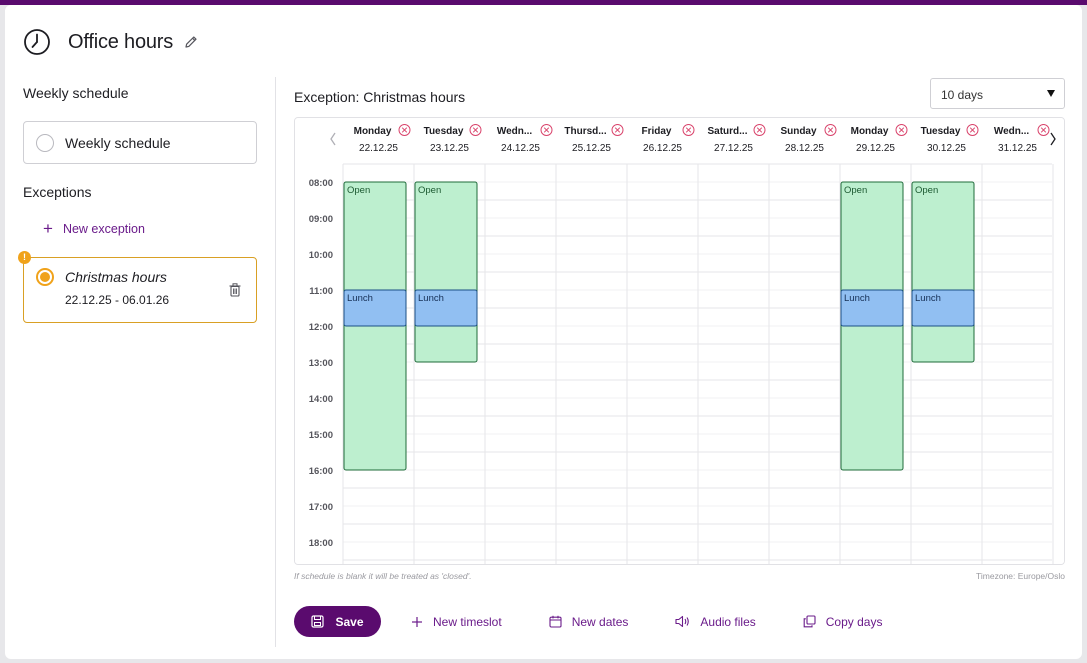  What do you see at coordinates (117, 300) in the screenshot?
I see `exception-date-range: 22.12.25 - 06.01.26` at bounding box center [117, 300].